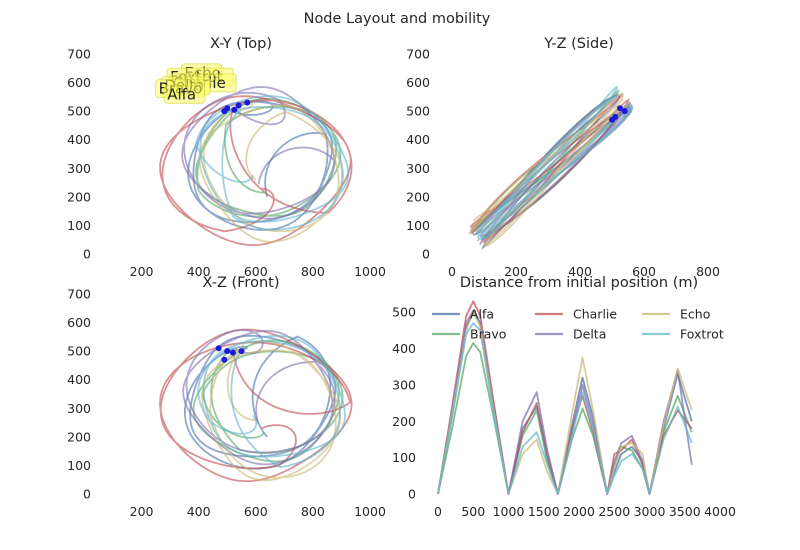 This screenshot has height=550, width=800. What do you see at coordinates (614, 511) in the screenshot?
I see `x-tick-label: 2500` at bounding box center [614, 511].